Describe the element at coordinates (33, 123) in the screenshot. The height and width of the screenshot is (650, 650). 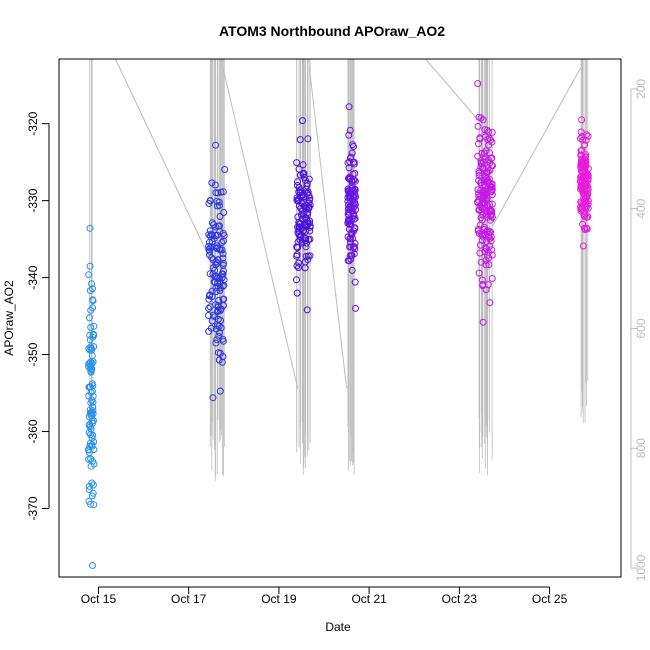
I see `y-tick-label: -320` at that location.